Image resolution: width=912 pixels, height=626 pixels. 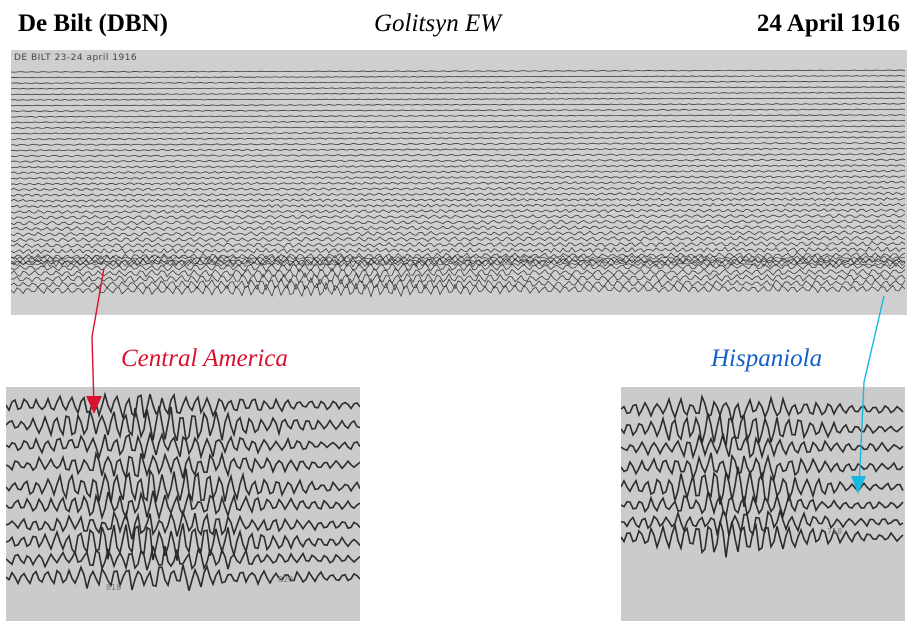 I want to click on zoom-left-traces, so click(x=183, y=491).